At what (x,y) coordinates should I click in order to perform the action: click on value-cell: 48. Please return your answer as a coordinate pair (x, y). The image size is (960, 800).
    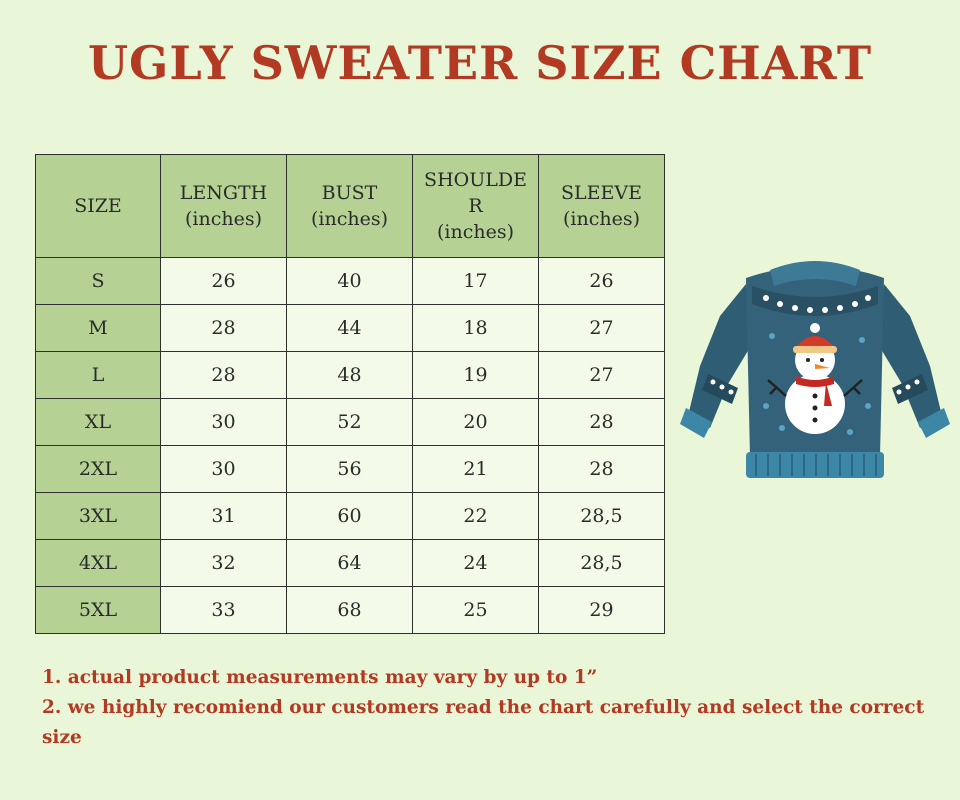
    Looking at the image, I should click on (349, 375).